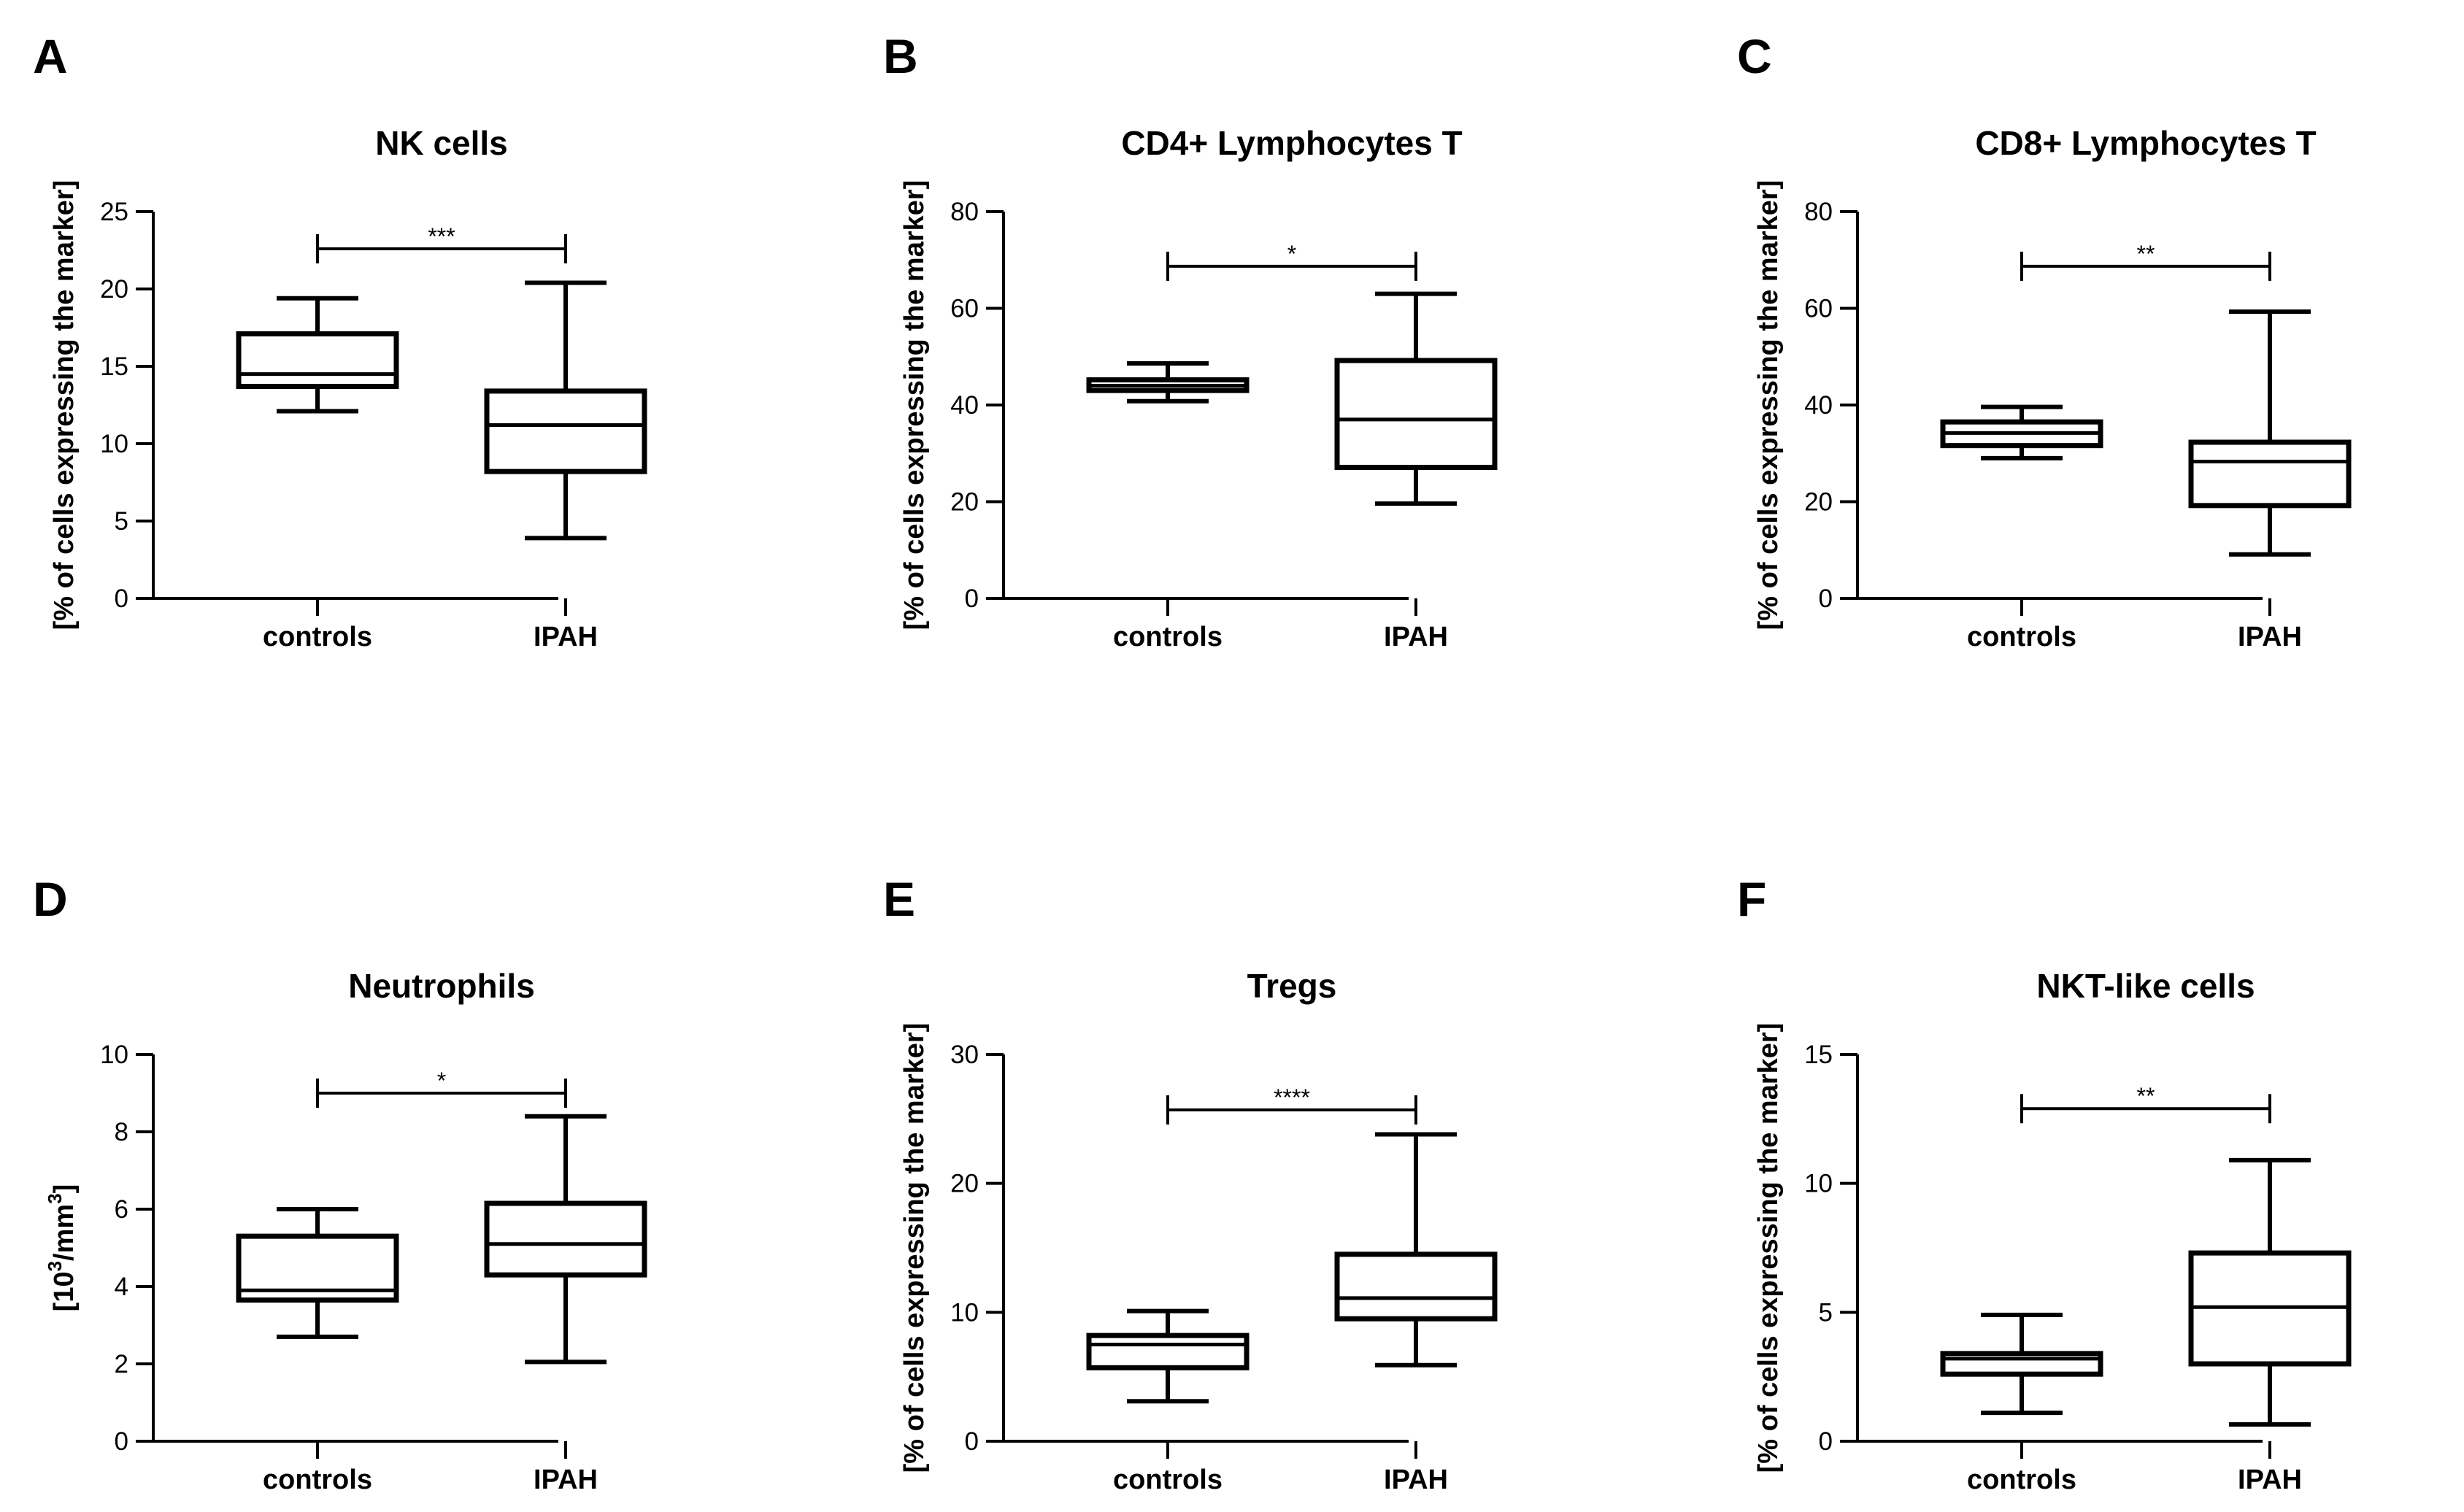 Image resolution: width=2464 pixels, height=1512 pixels. I want to click on chart-title: Neutrophils, so click(441, 986).